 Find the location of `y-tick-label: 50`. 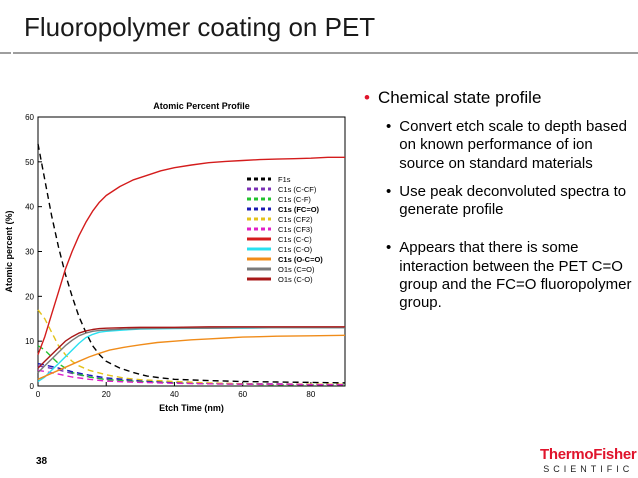

y-tick-label: 50 is located at coordinates (29, 162).